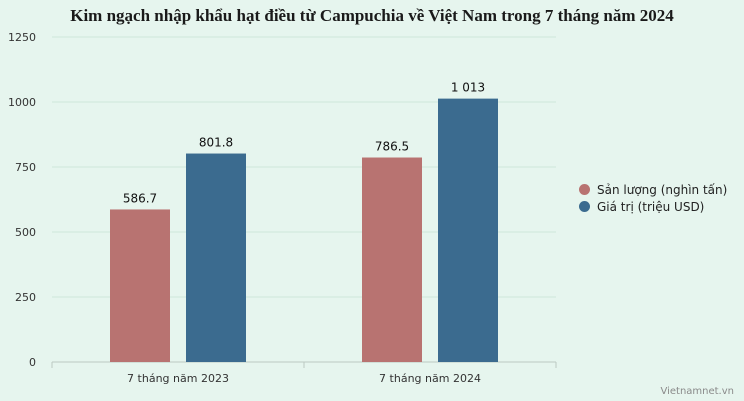  What do you see at coordinates (662, 189) in the screenshot?
I see `legend-label-san-luong: Sản lượng (nghìn tấn)` at bounding box center [662, 189].